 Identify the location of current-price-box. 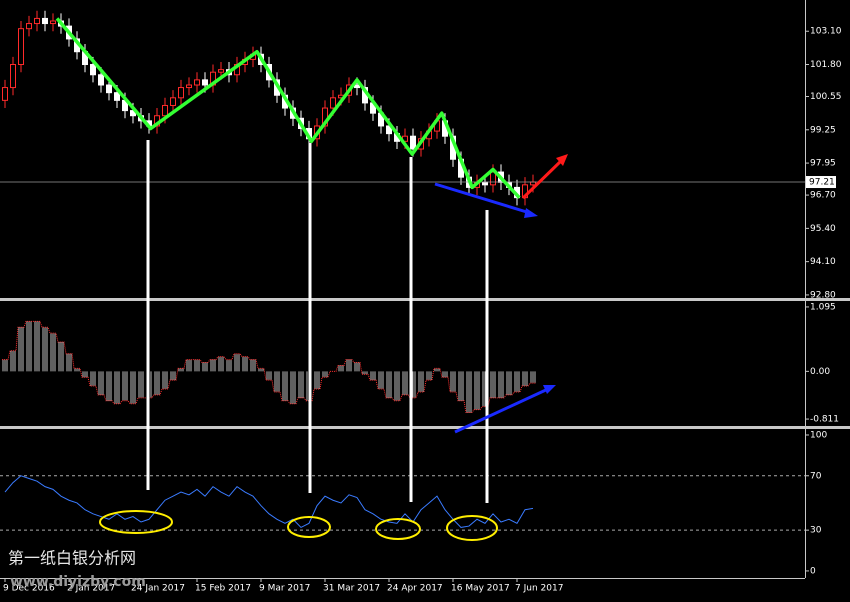
(821, 182).